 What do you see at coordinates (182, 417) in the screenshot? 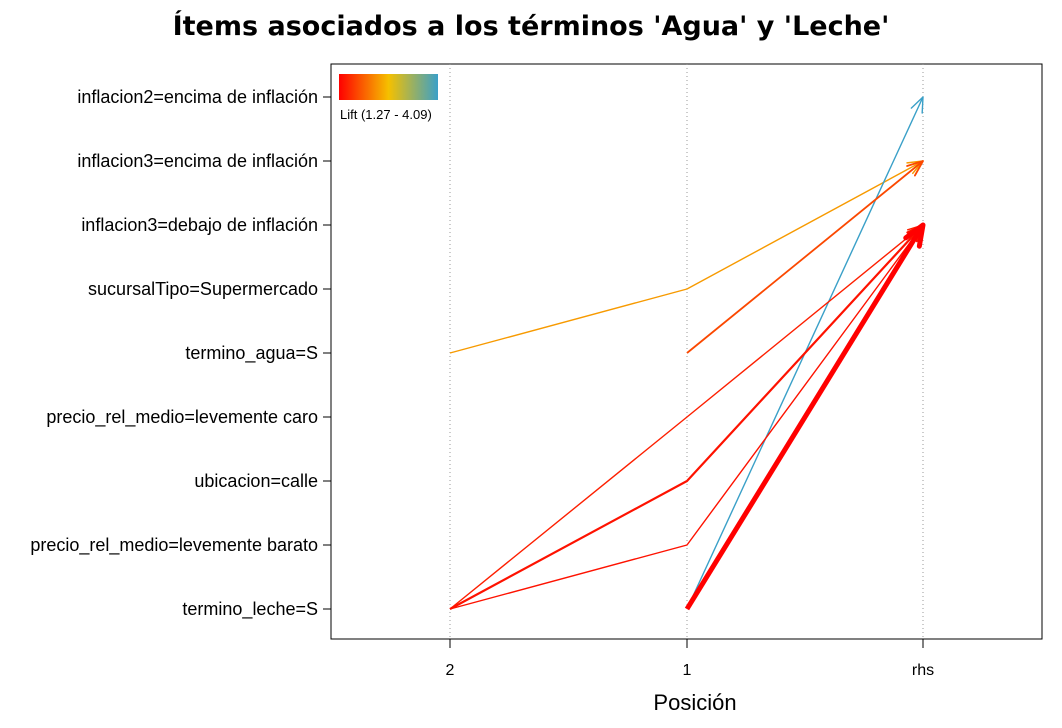
I see `y-tick-label: precio_rel_medio=levemente caro` at bounding box center [182, 417].